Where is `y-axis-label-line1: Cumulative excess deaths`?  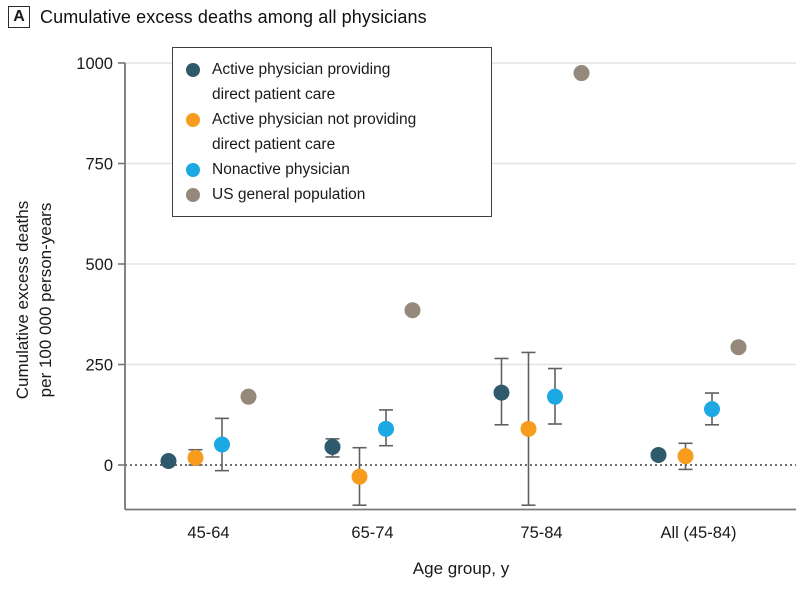
y-axis-label-line1: Cumulative excess deaths is located at coordinates (22, 300).